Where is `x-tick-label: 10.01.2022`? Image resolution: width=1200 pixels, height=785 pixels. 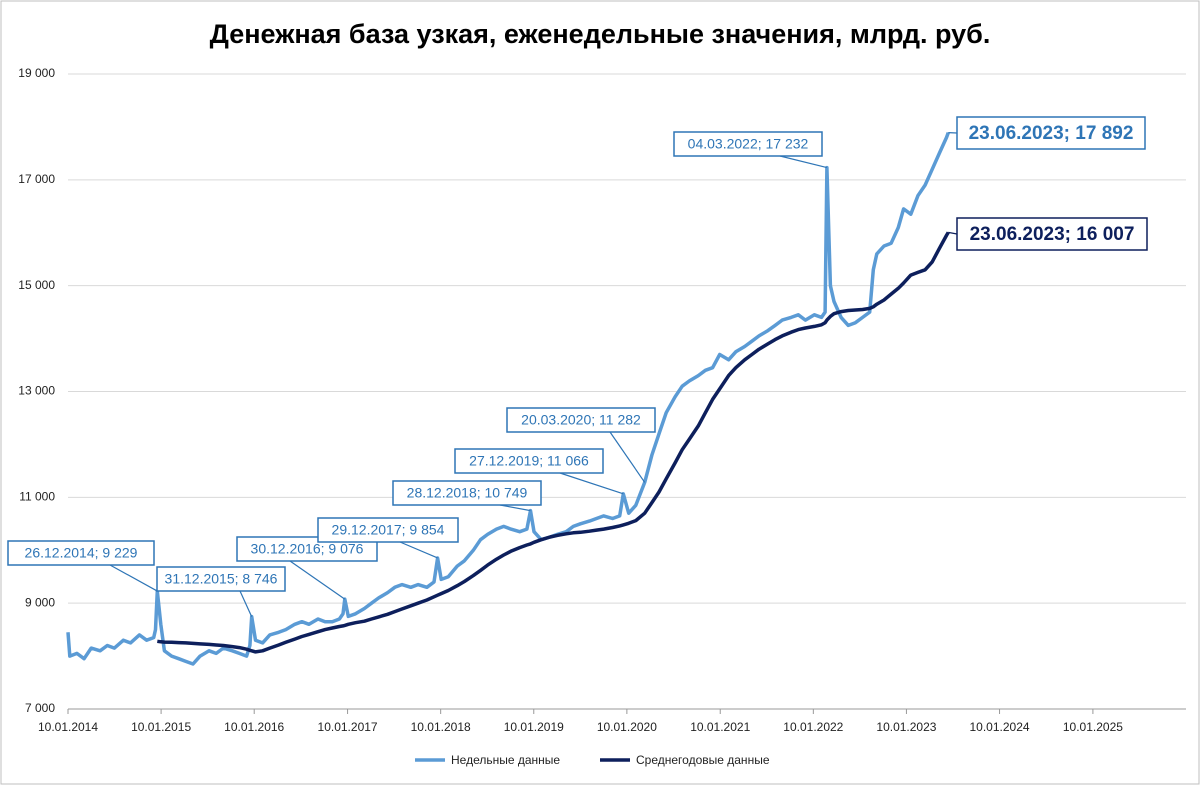
x-tick-label: 10.01.2022 is located at coordinates (813, 727).